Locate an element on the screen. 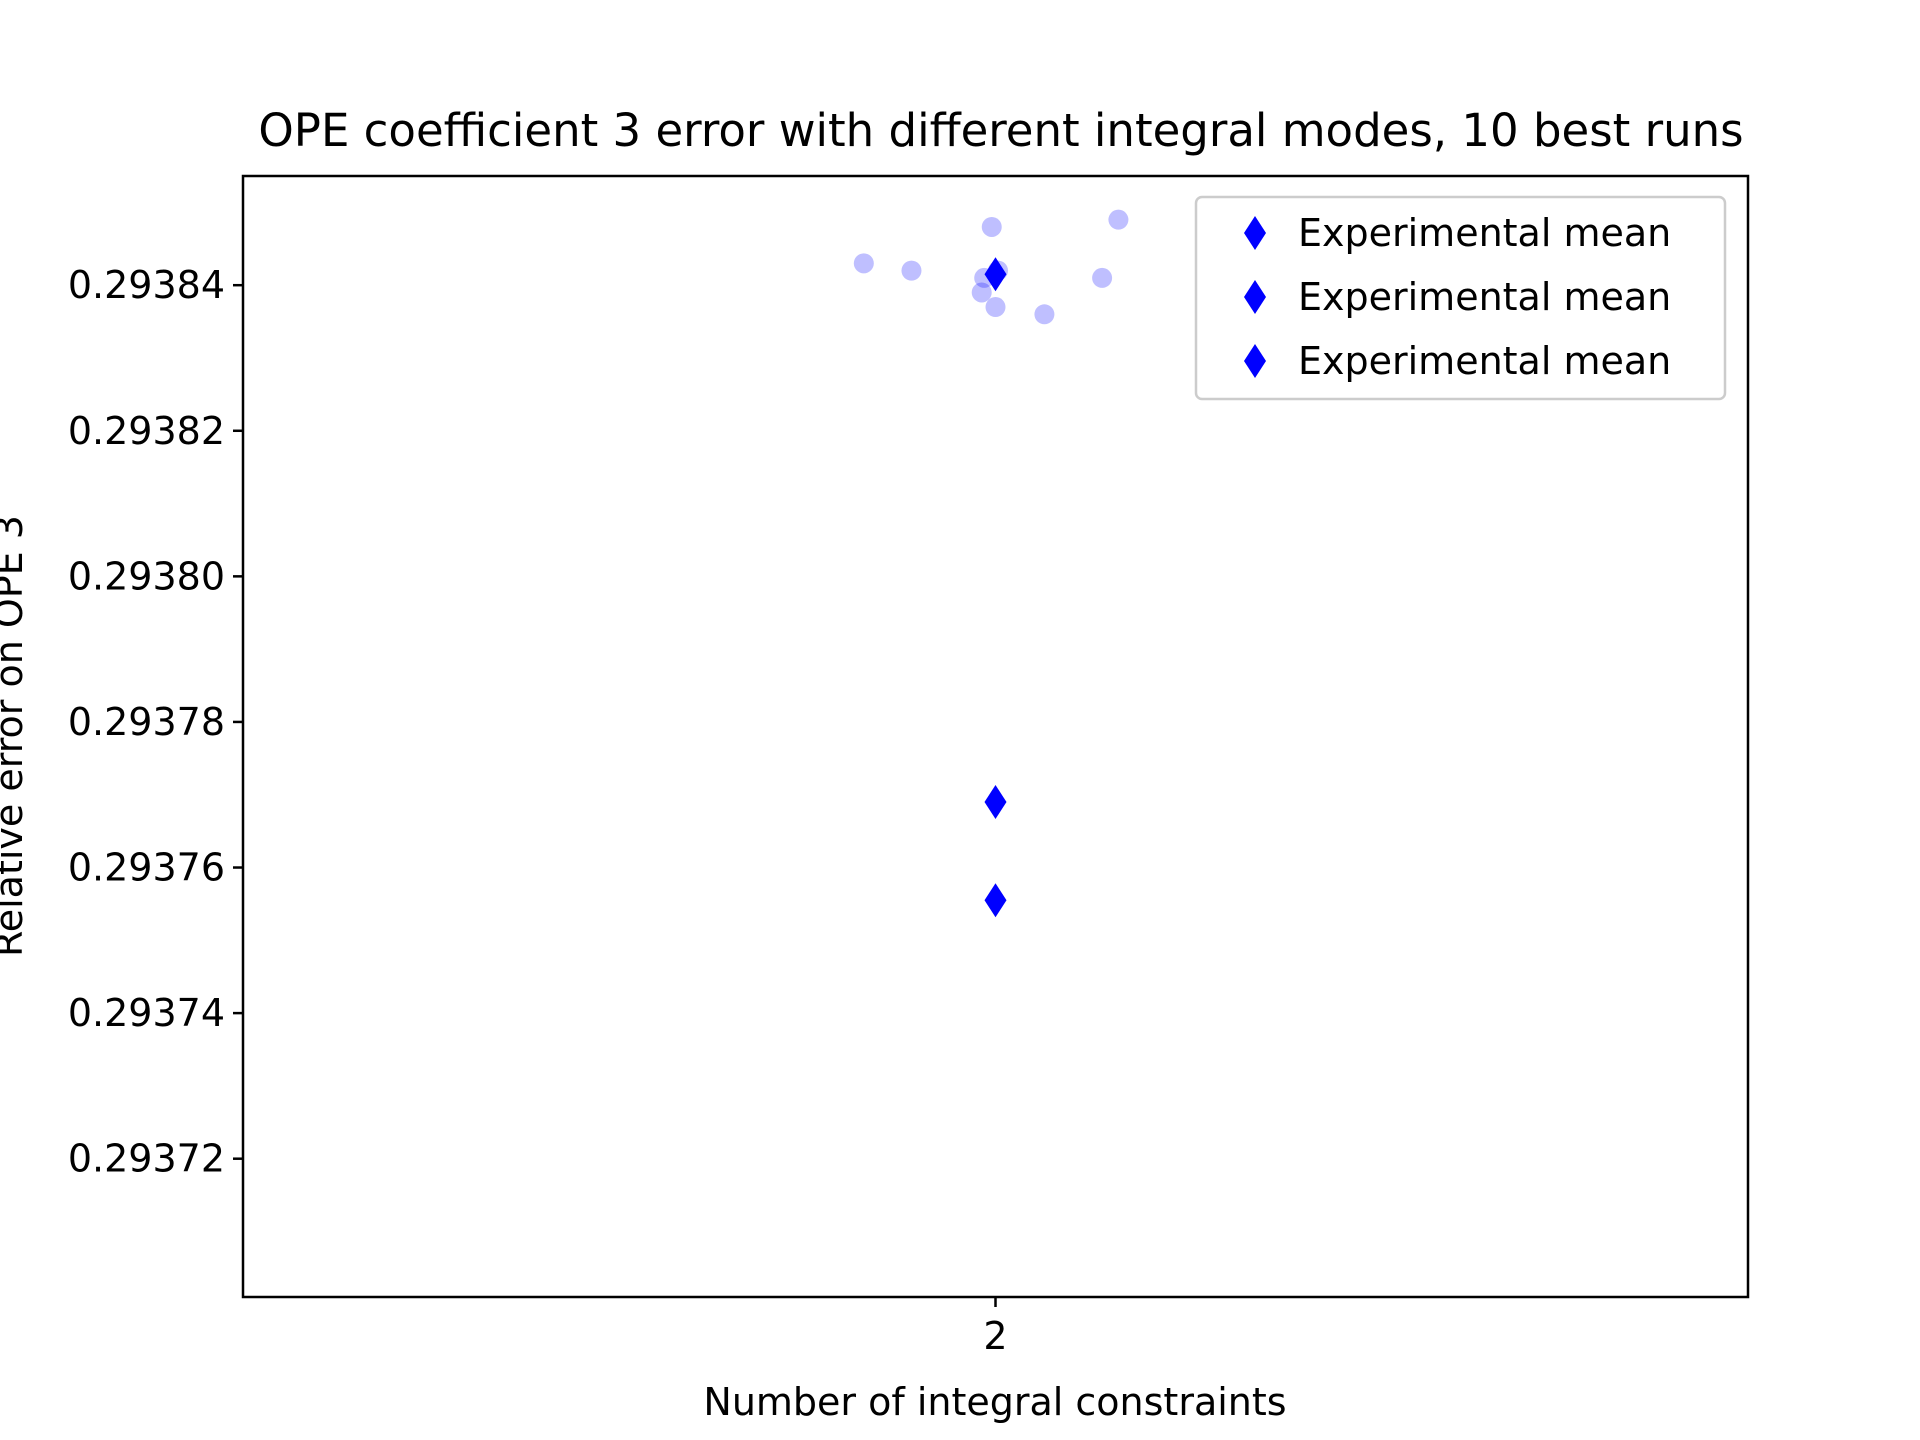 The height and width of the screenshot is (1440, 1920). x-axis-ticks: 2 is located at coordinates (995, 1327).